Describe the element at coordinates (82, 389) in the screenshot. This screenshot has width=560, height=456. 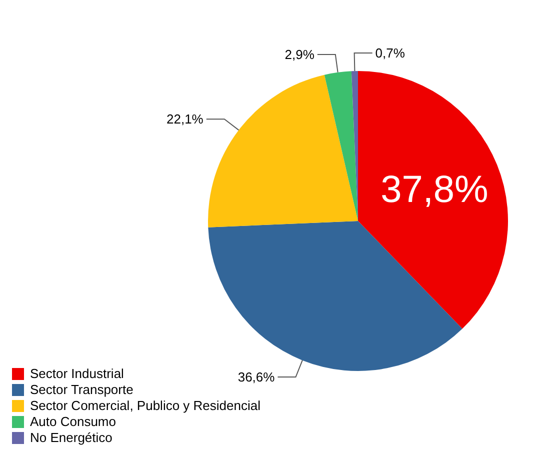
I see `legend-label: Sector Transporte` at that location.